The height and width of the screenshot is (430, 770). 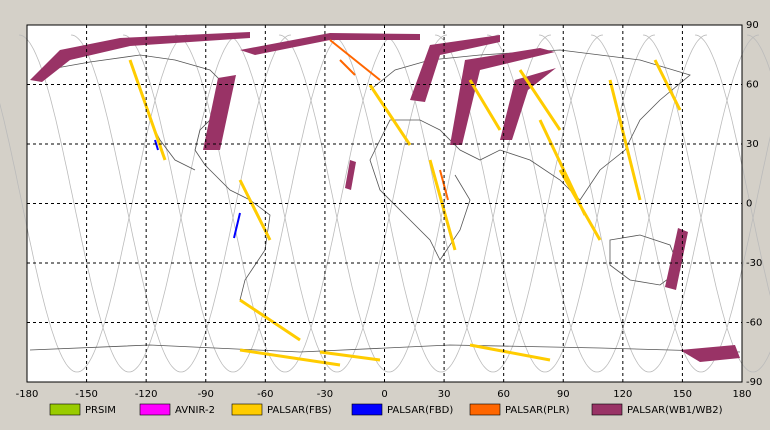 I want to click on y-tick-label: 90, so click(x=752, y=25).